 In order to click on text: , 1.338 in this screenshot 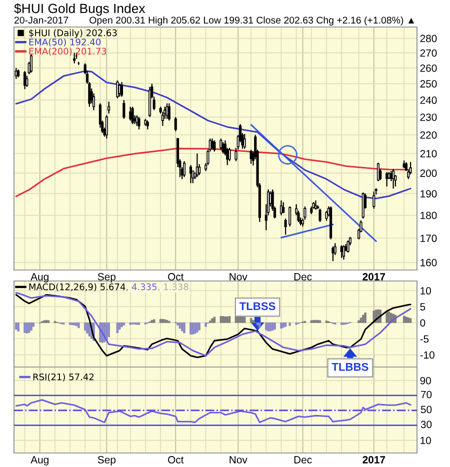, I will do `click(173, 287)`.